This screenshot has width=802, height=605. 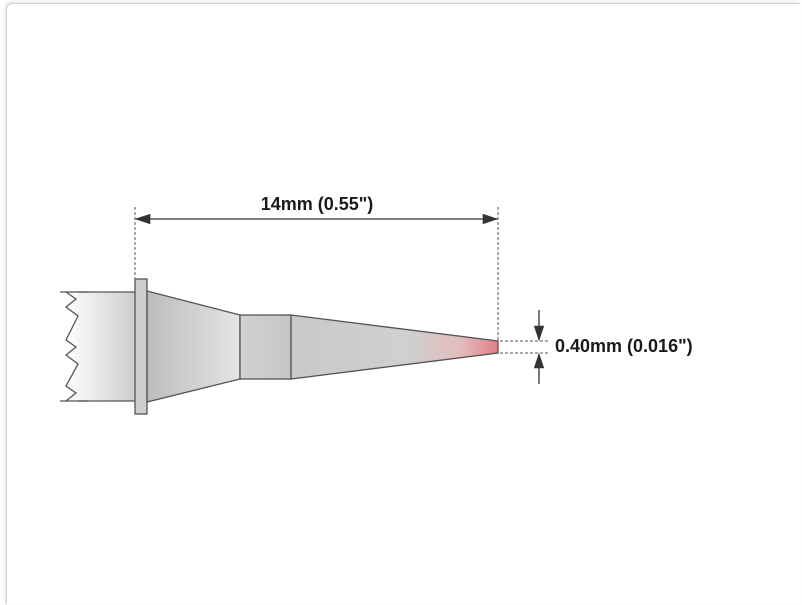 I want to click on tip-taper, so click(x=394, y=347).